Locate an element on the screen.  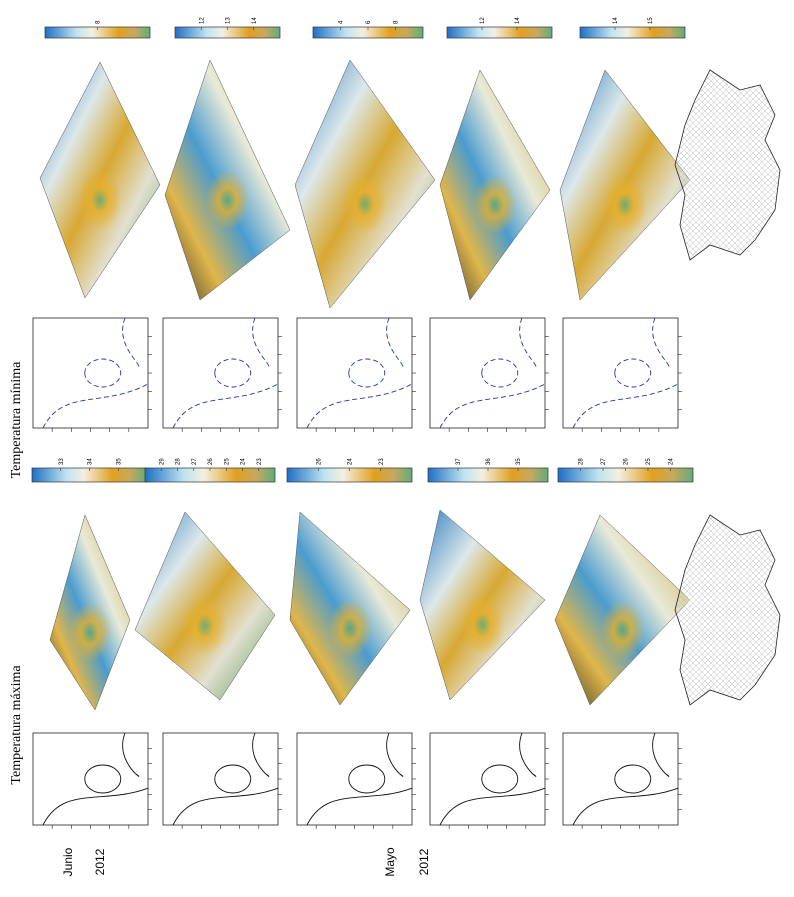
row-label: Temperatura máxima is located at coordinates (16, 725).